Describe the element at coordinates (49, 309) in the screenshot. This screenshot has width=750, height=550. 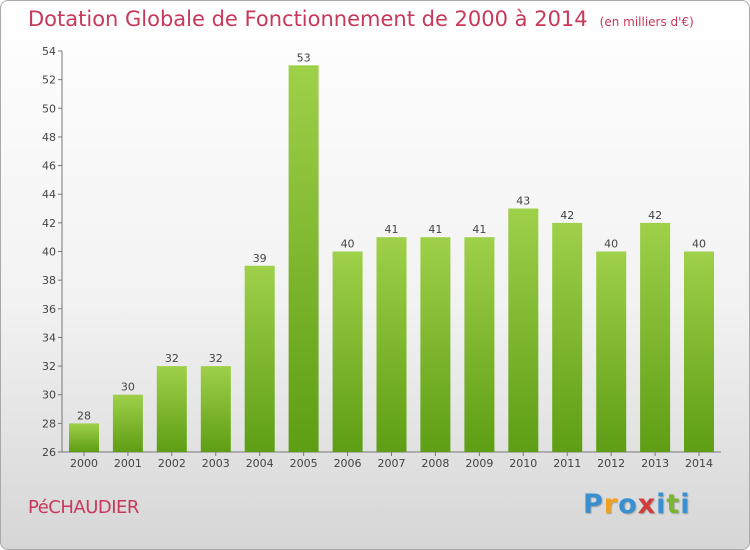
I see `y-tick-label: 36` at that location.